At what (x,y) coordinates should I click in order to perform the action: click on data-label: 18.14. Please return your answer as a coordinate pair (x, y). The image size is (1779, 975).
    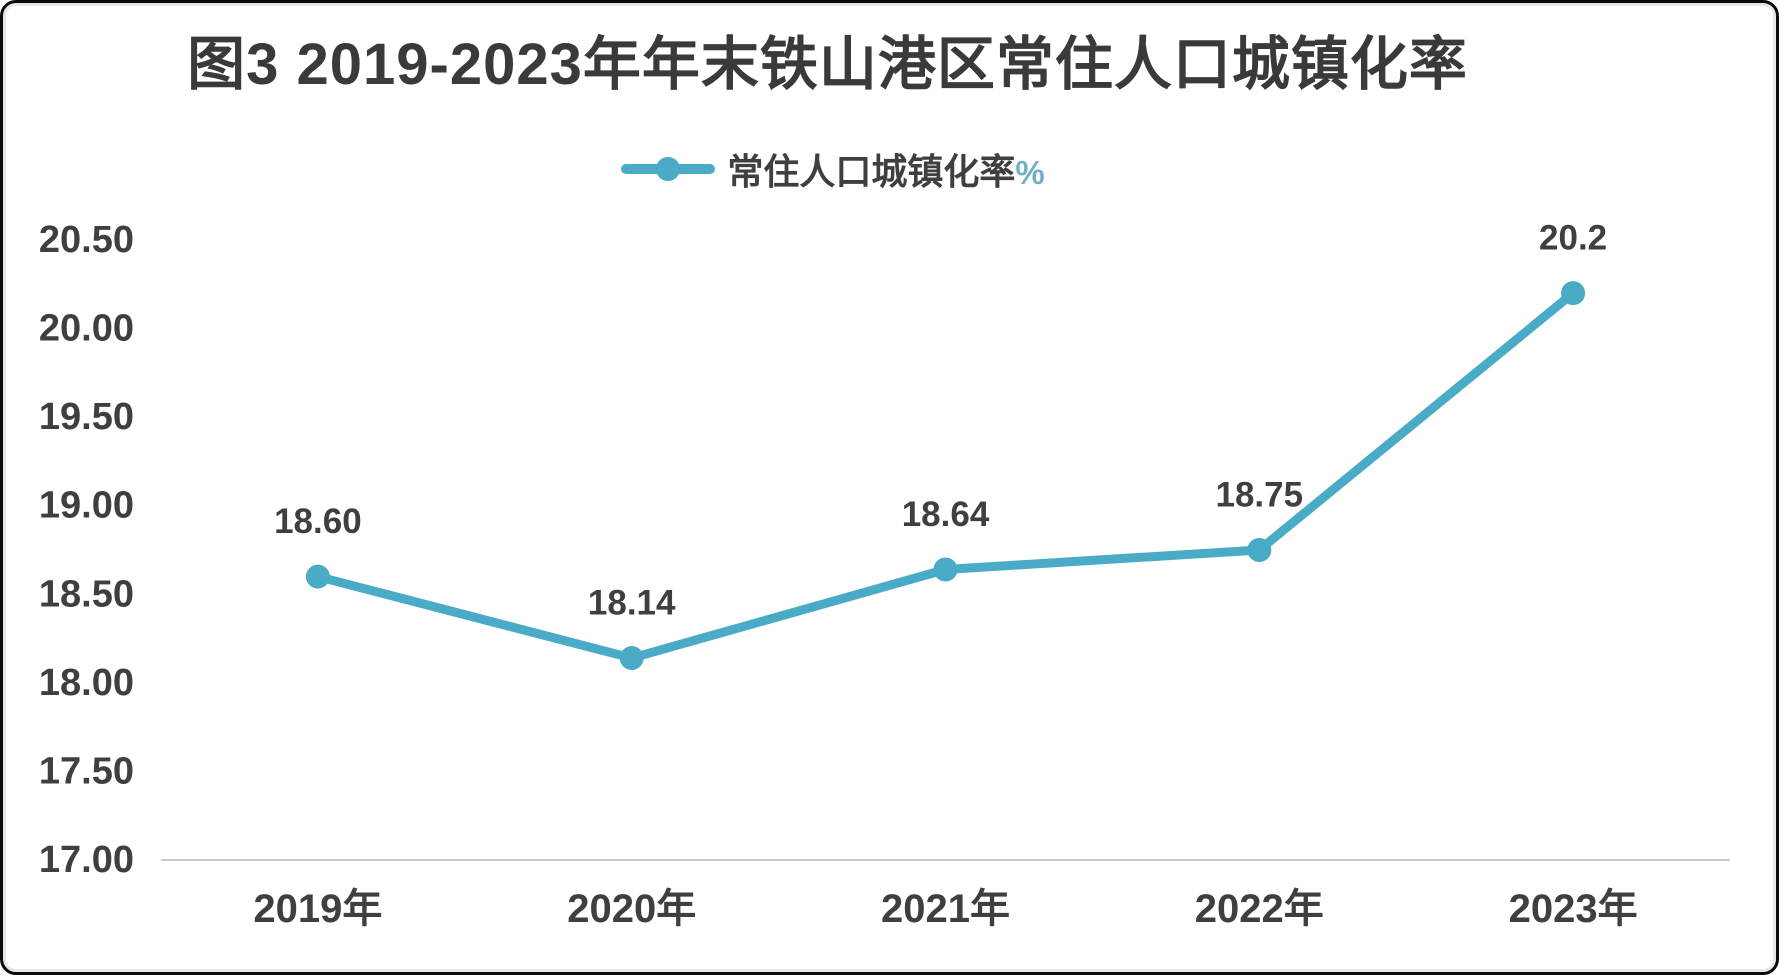
    Looking at the image, I should click on (632, 603).